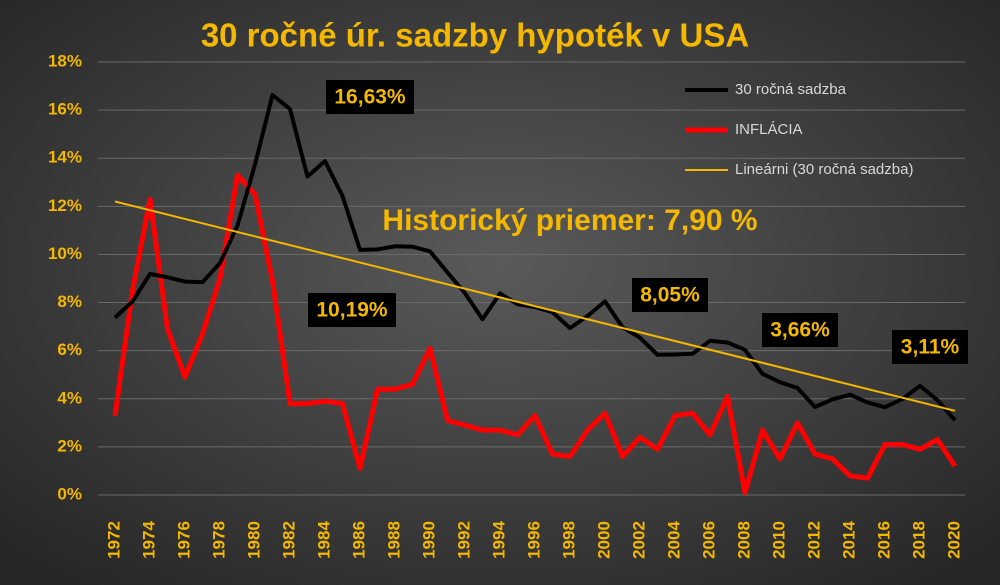  I want to click on legend-label: 30 ročná sadzba, so click(791, 89).